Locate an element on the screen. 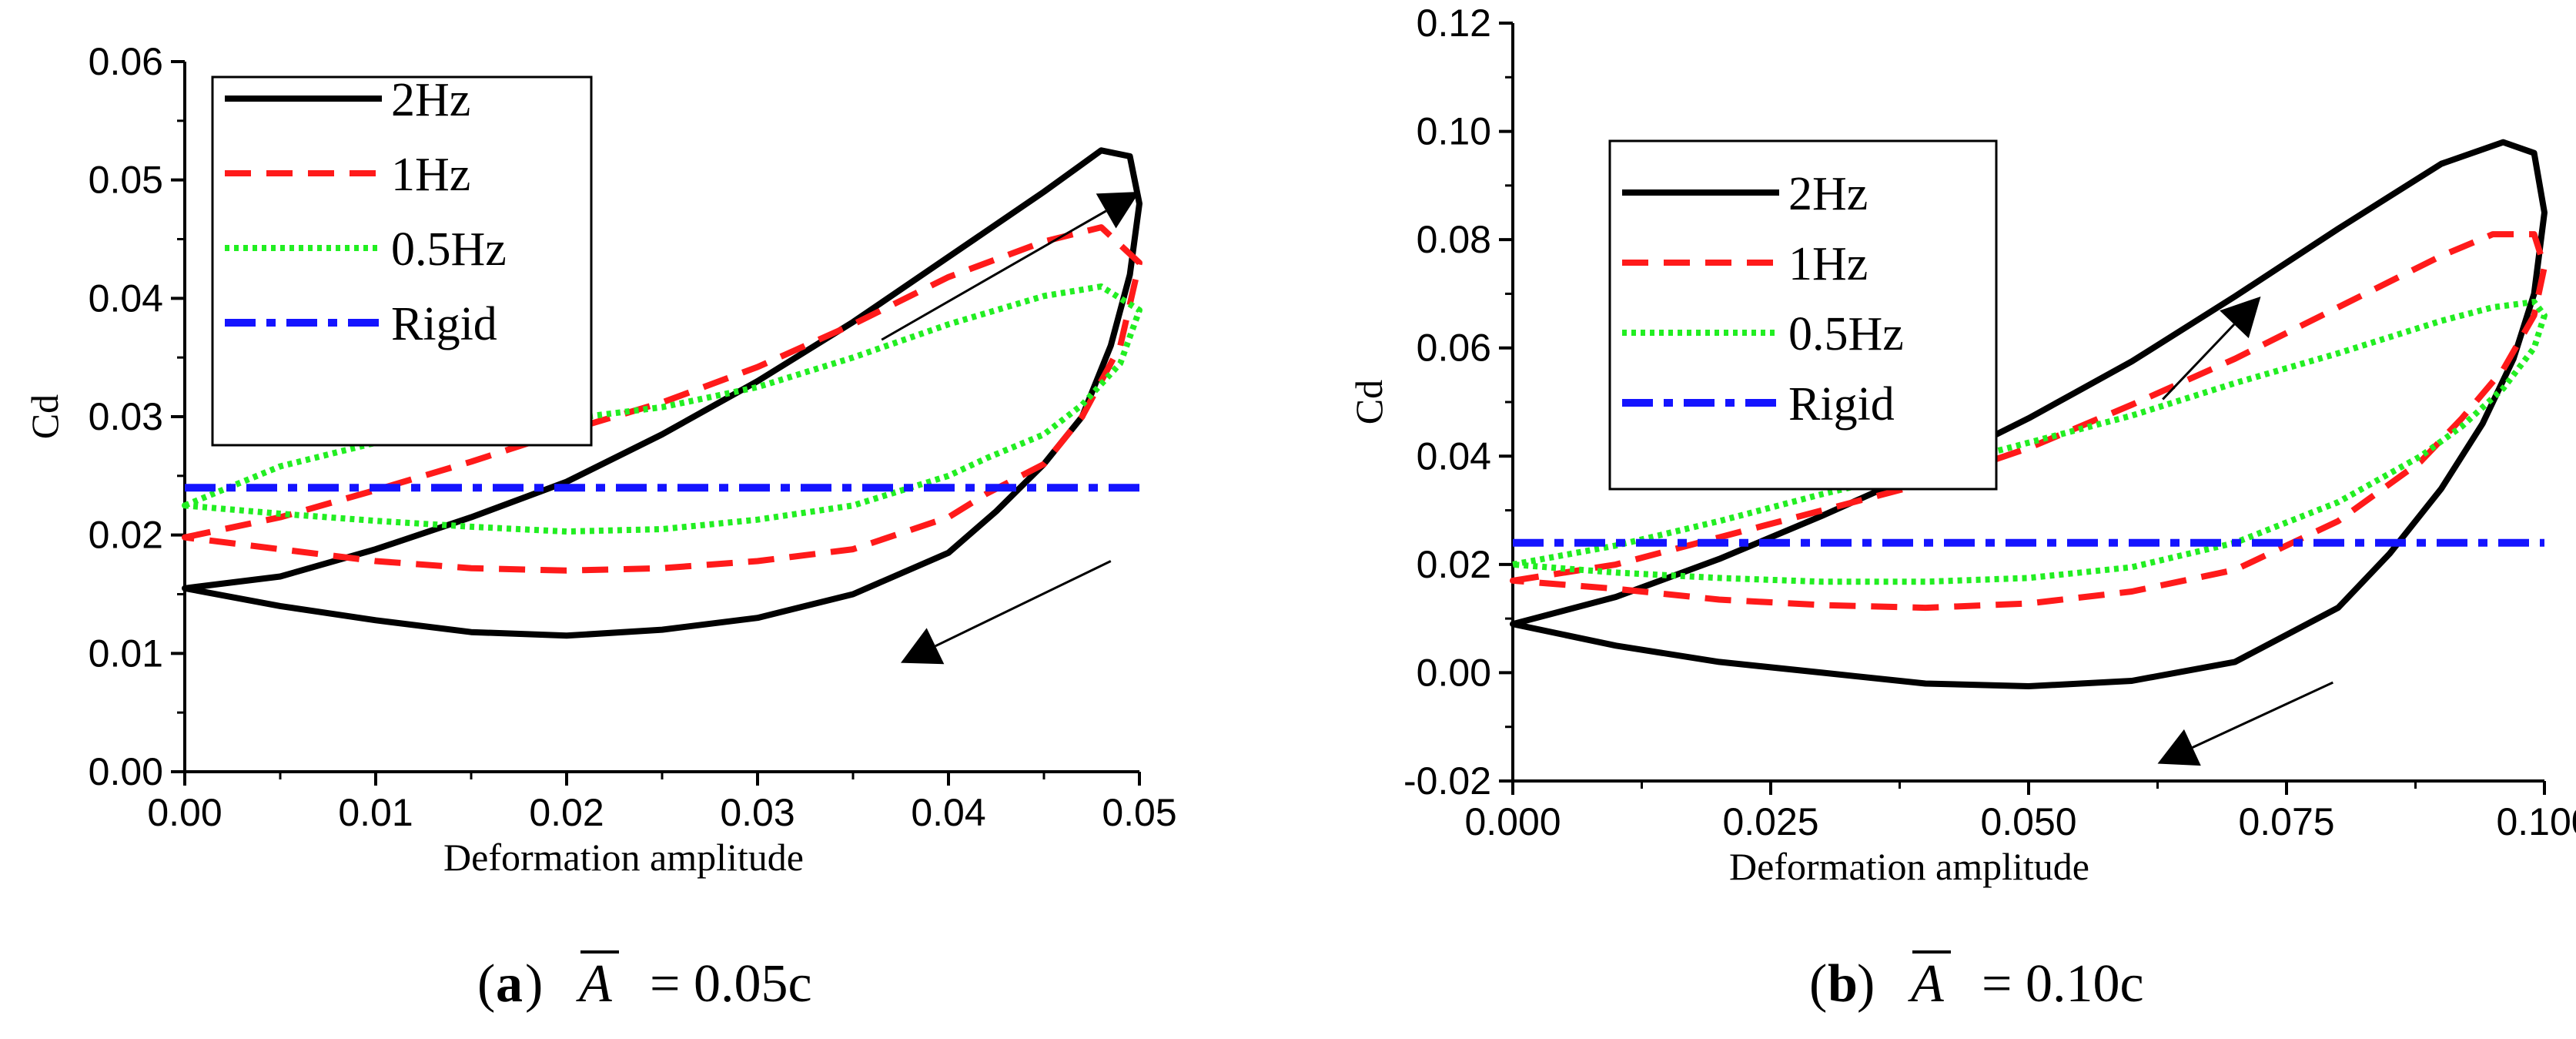  y-tick-label: 0.03 is located at coordinates (126, 417).